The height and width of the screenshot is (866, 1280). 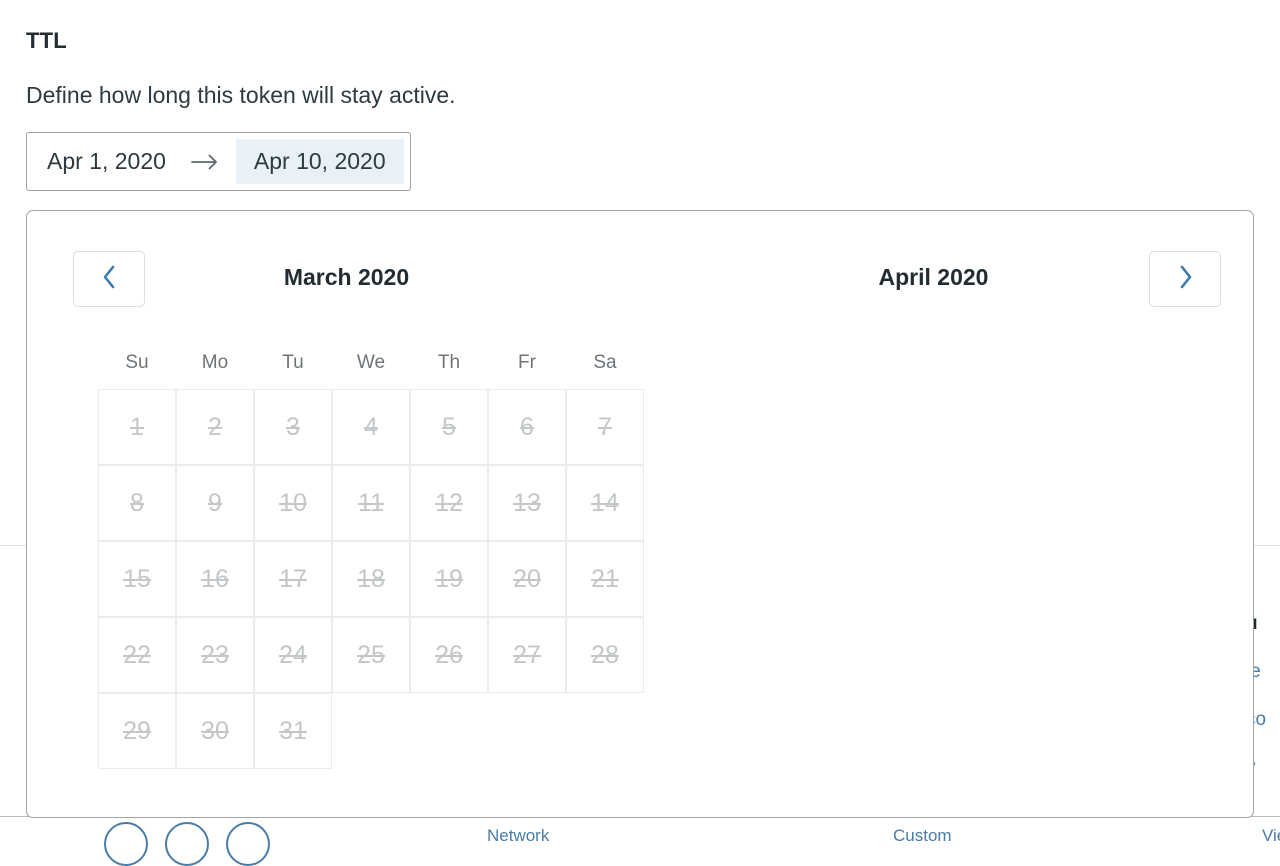 I want to click on day-cell-24: 24, so click(x=293, y=655).